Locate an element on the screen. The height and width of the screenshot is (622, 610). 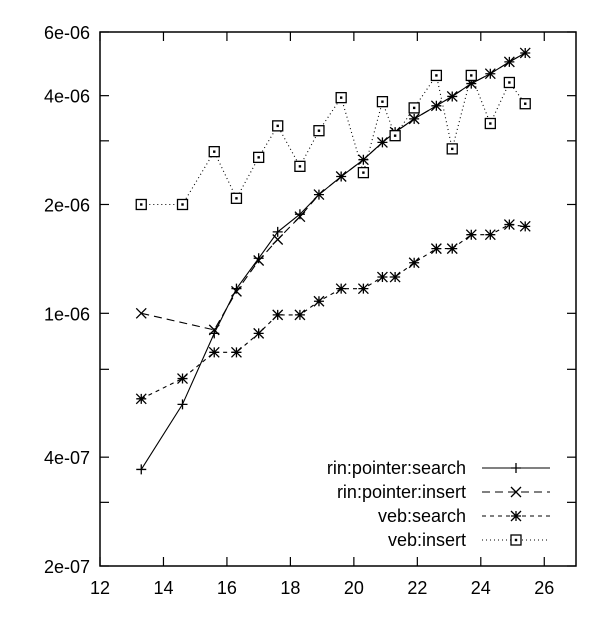
legend-entry-2: veb:search is located at coordinates (464, 516).